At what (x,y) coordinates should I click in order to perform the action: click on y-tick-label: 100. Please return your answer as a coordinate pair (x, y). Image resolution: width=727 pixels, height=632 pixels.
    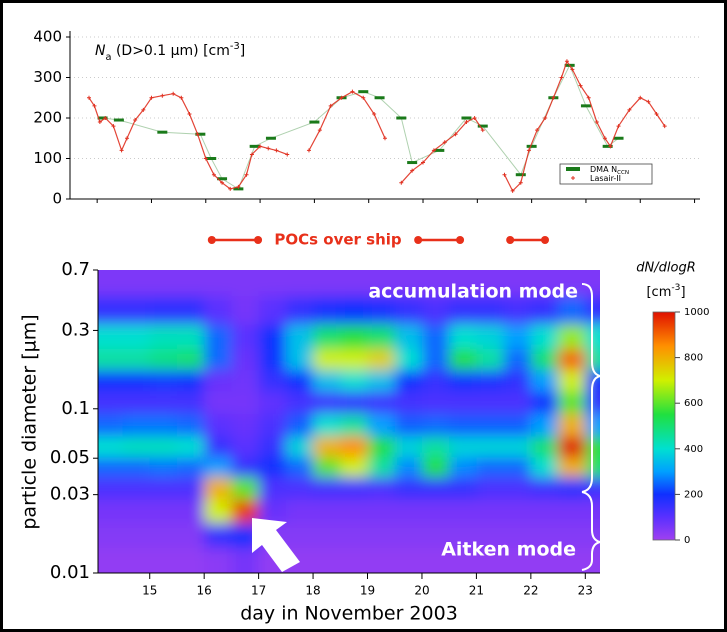
    Looking at the image, I should click on (47, 158).